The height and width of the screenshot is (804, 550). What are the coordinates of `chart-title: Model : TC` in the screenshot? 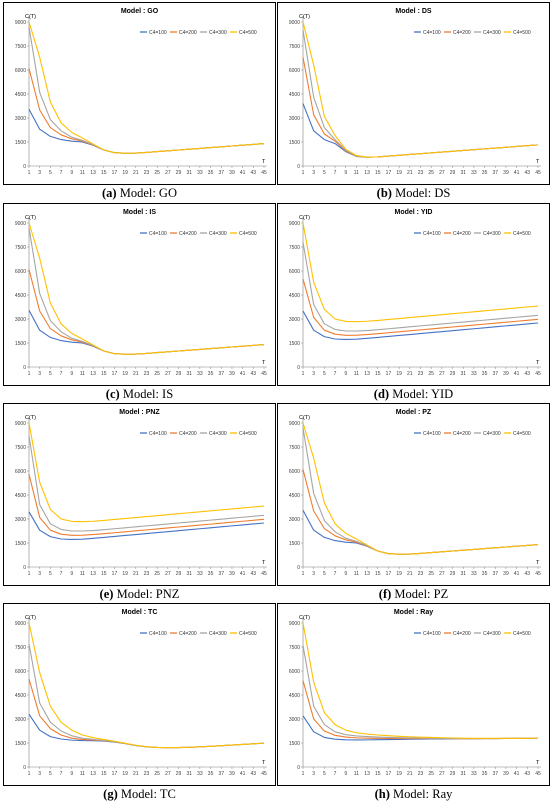 It's located at (140, 612).